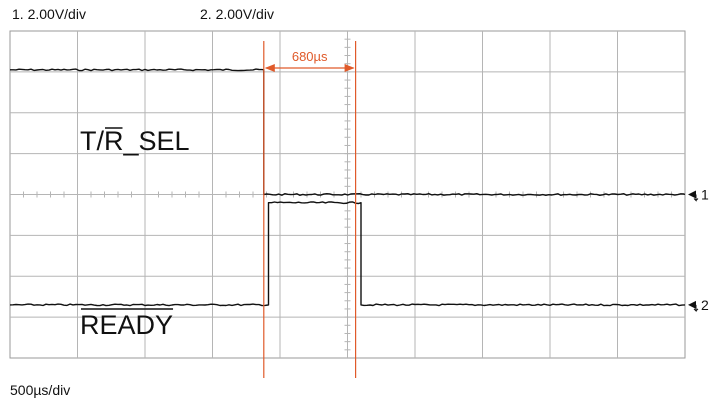  Describe the element at coordinates (310, 56) in the screenshot. I see `cursor-delta-label: 680µs` at that location.